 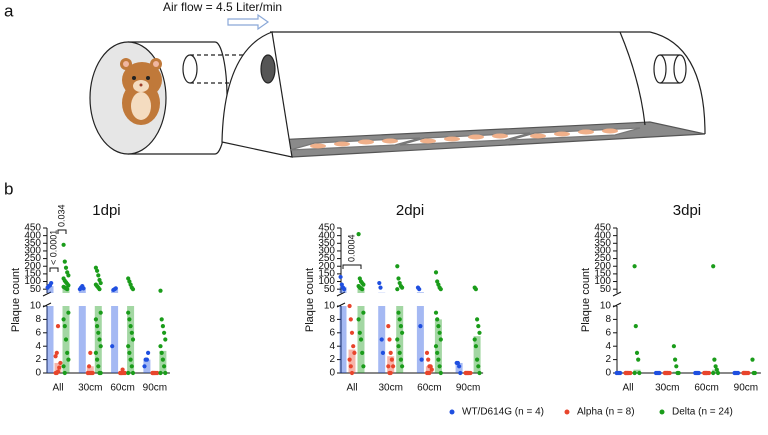 What do you see at coordinates (632, 78) in the screenshot?
I see `tunnel-end-face` at bounding box center [632, 78].